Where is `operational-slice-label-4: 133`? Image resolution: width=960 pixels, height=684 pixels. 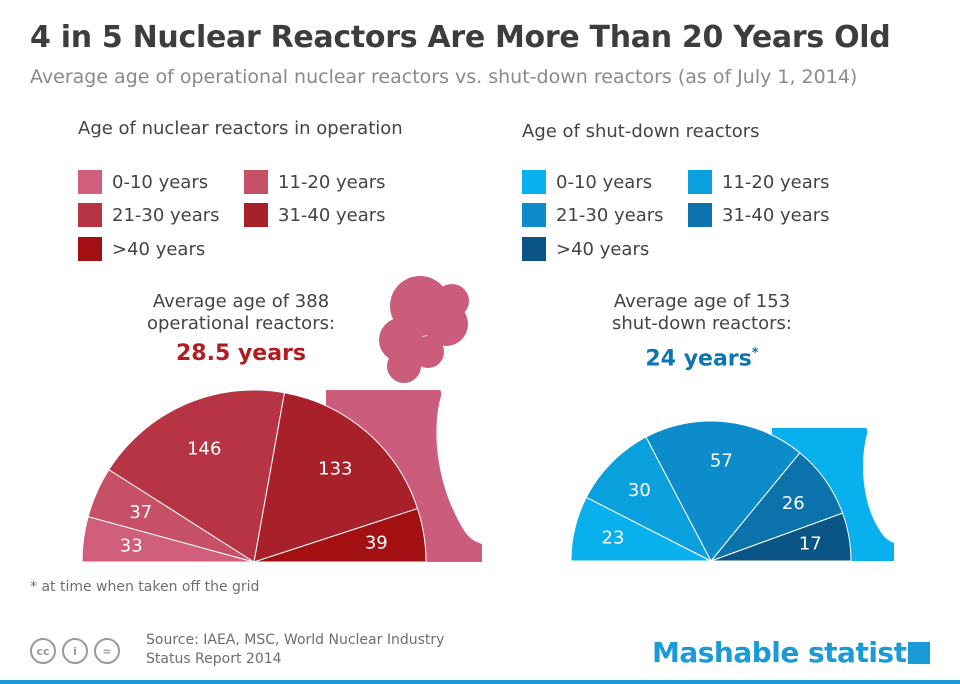 operational-slice-label-4: 133 is located at coordinates (335, 469).